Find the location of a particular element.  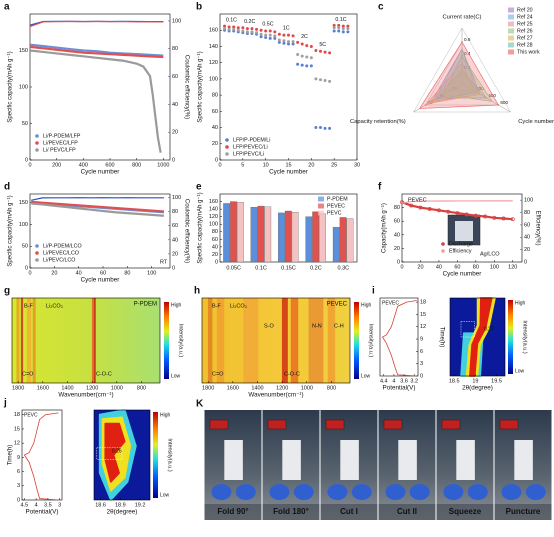

annotation: C-O-C is located at coordinates (104, 374).